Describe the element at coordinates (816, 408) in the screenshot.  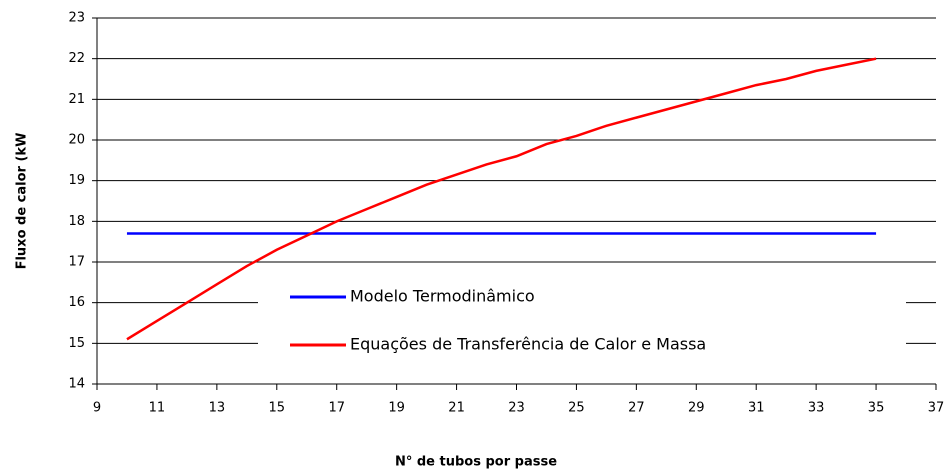
I see `x-tick-label: 33` at that location.